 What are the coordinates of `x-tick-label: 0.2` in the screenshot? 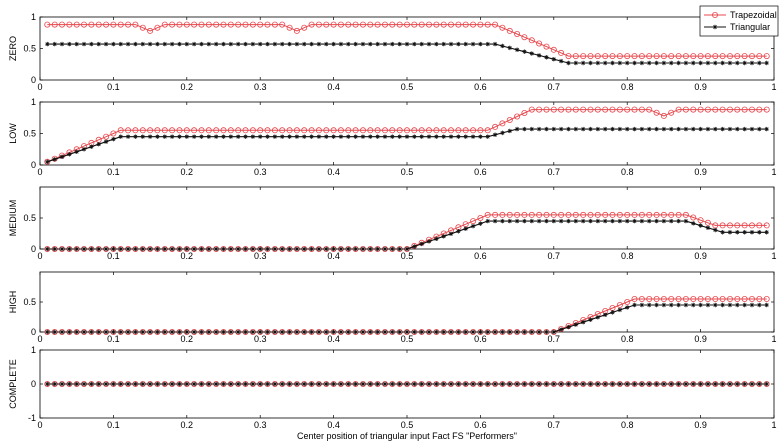 It's located at (187, 339).